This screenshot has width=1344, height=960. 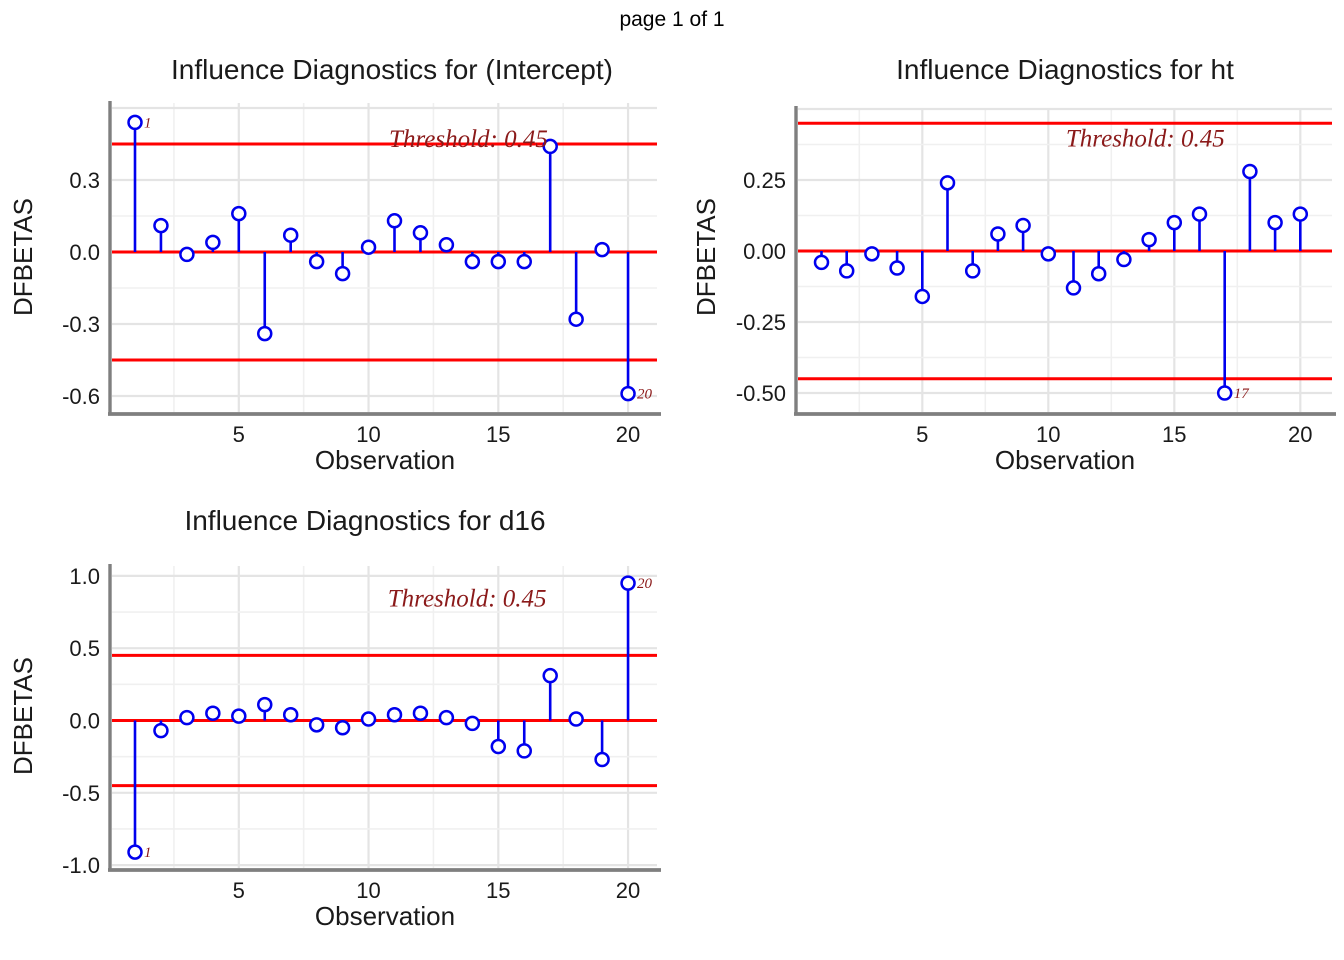 I want to click on y-tick-label: -0.3, so click(x=81, y=324).